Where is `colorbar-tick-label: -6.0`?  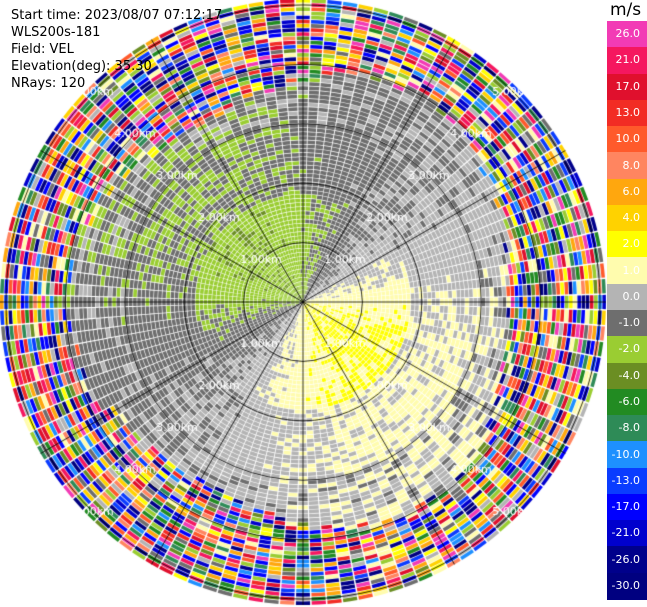
colorbar-tick-label: -6.0 is located at coordinates (629, 401).